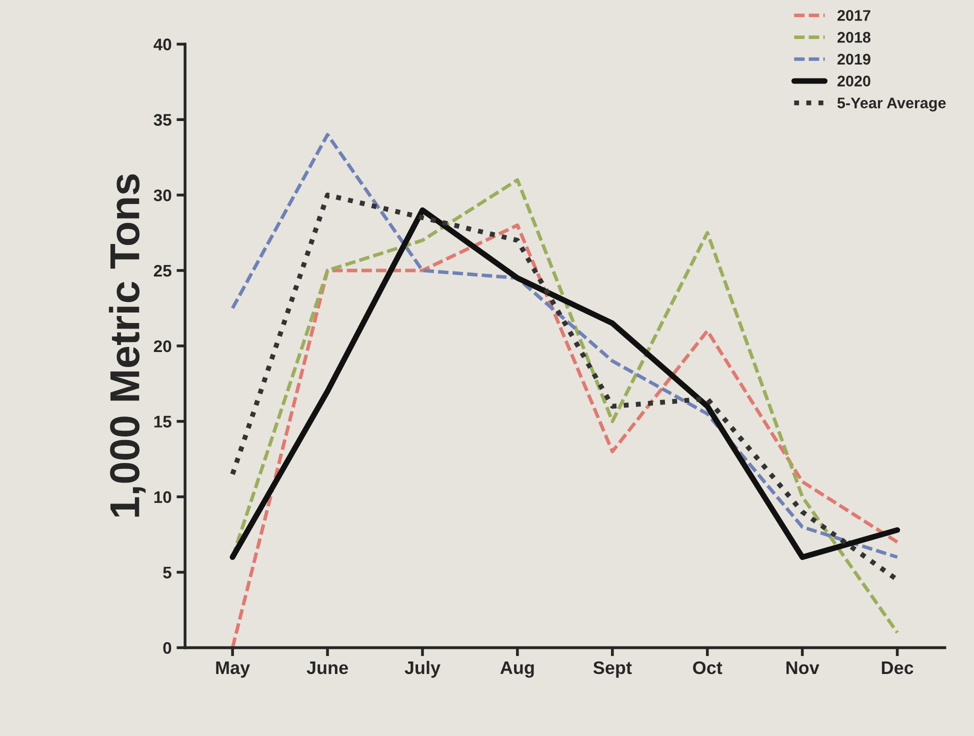 The image size is (974, 736). I want to click on y-tick-label: 15, so click(163, 422).